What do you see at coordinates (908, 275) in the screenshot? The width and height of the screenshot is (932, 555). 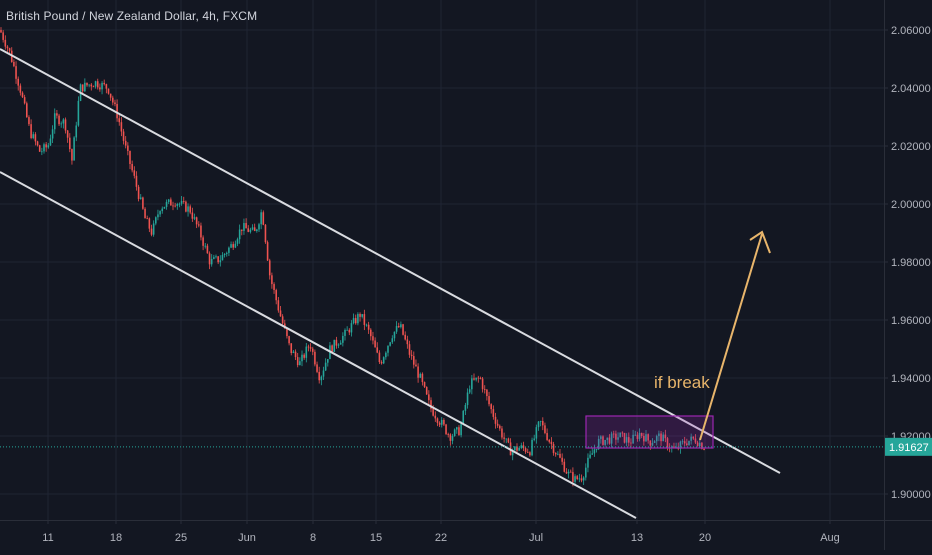 I see `price-axis-panel` at bounding box center [908, 275].